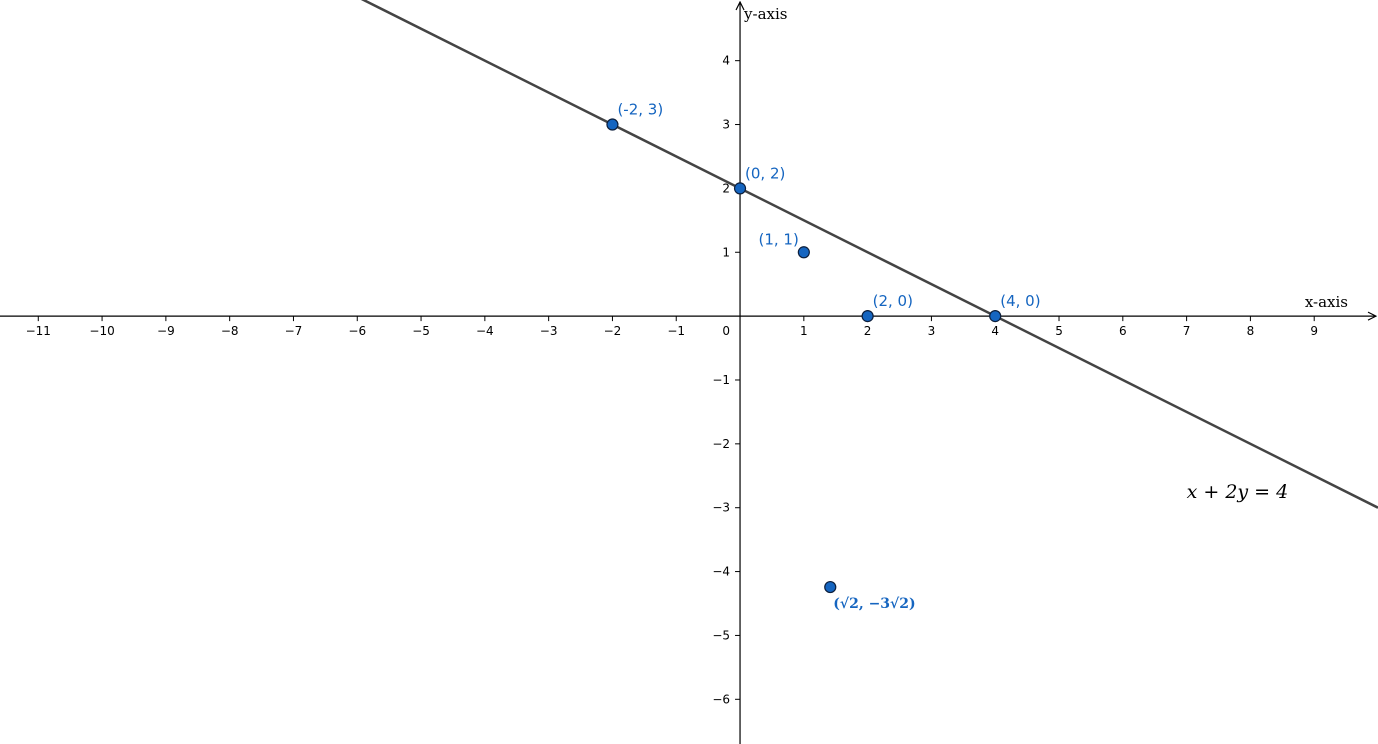 Image resolution: width=1378 pixels, height=744 pixels. I want to click on x-tick-label: 7, so click(1187, 331).